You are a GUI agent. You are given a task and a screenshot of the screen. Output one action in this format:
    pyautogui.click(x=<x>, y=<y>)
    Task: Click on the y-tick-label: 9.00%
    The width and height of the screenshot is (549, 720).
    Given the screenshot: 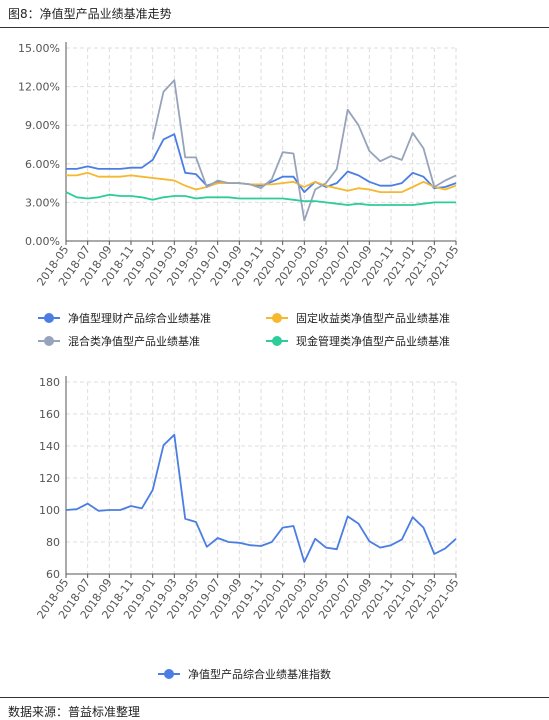 What is the action you would take?
    pyautogui.click(x=42, y=125)
    